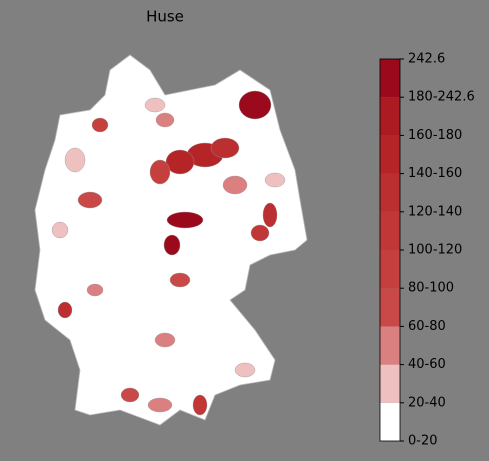  What do you see at coordinates (435, 211) in the screenshot?
I see `colorbar-label: 120-140` at bounding box center [435, 211].